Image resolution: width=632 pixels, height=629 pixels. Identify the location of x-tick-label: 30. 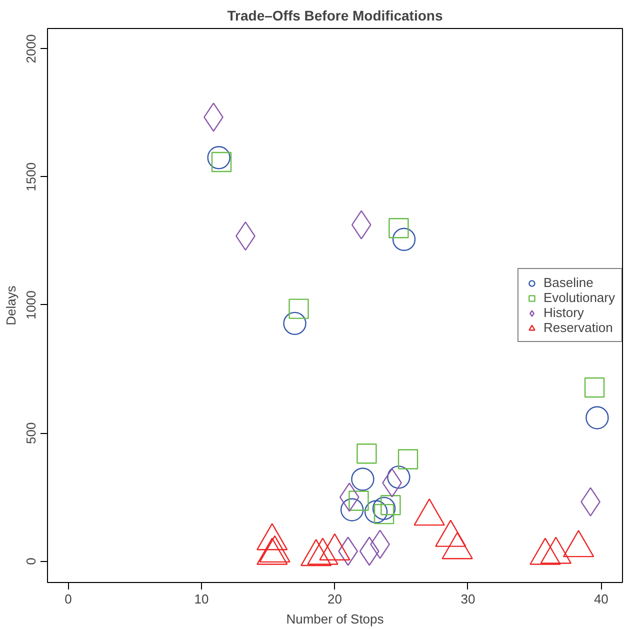
(468, 599).